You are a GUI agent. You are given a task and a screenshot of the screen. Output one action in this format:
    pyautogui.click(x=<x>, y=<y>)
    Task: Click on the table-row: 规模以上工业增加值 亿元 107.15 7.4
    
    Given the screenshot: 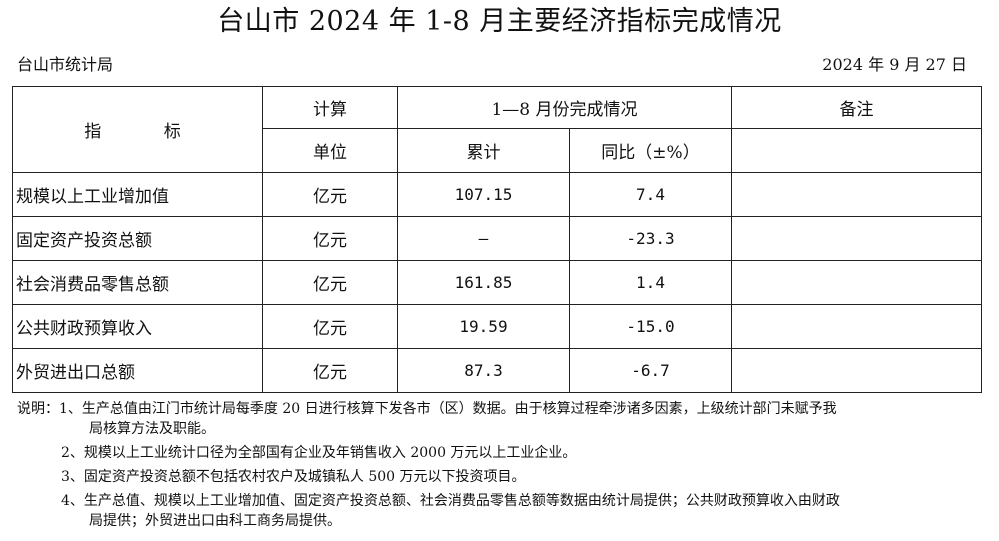 What is the action you would take?
    pyautogui.click(x=497, y=194)
    